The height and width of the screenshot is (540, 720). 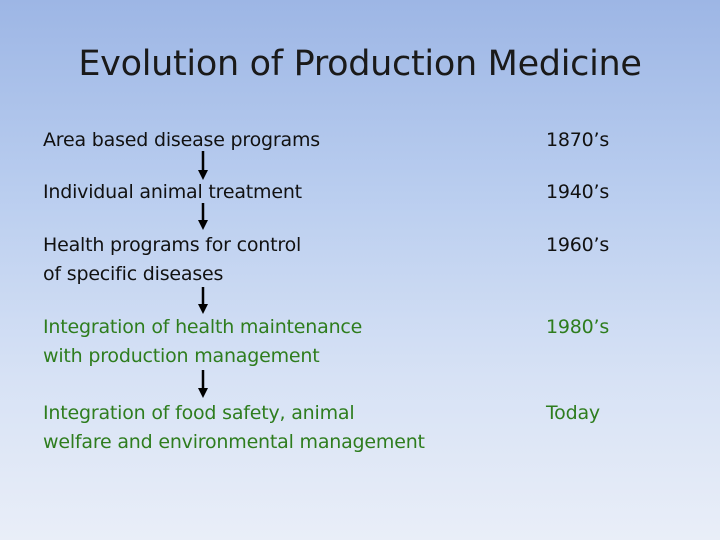 I want to click on stage-year-5: Today, so click(x=573, y=413).